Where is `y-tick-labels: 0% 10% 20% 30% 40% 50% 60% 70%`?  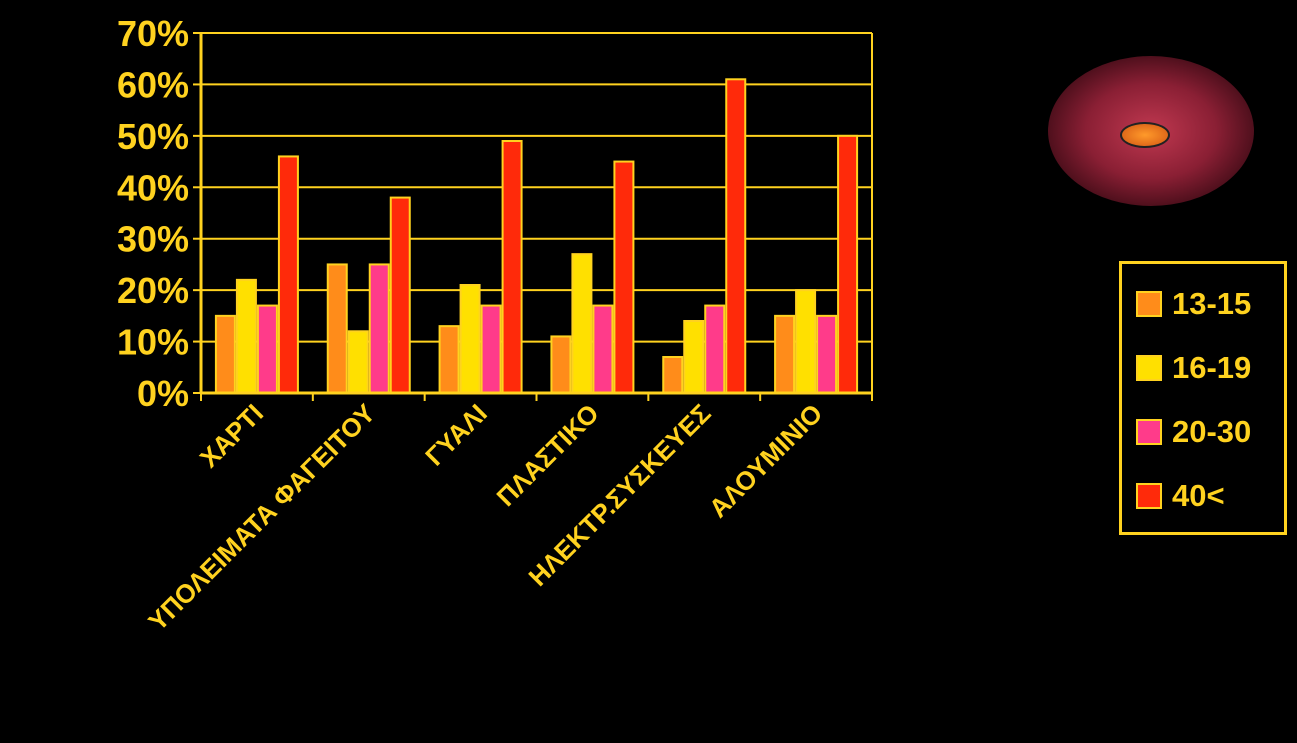
y-tick-labels: 0% 10% 20% 30% 40% 50% 60% 70% is located at coordinates (153, 213).